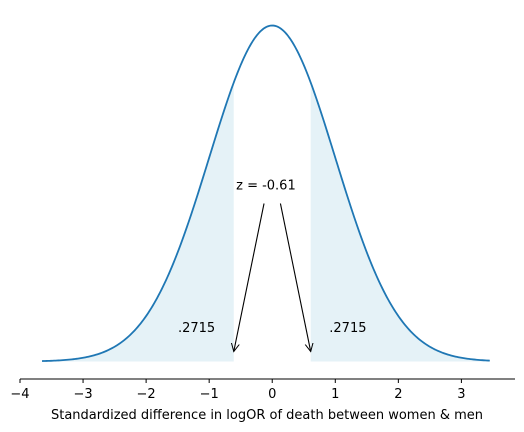 The image size is (524, 432). What do you see at coordinates (262, 390) in the screenshot?
I see `x-axis: −4 −3 −2 −1 0 1 2 3` at bounding box center [262, 390].